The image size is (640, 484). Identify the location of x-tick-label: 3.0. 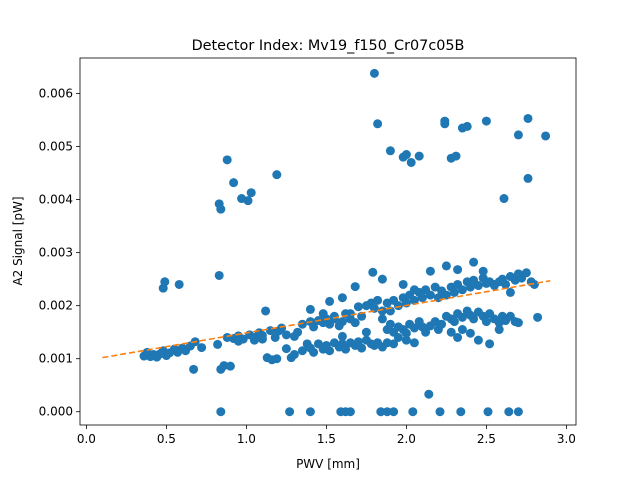
(566, 439).